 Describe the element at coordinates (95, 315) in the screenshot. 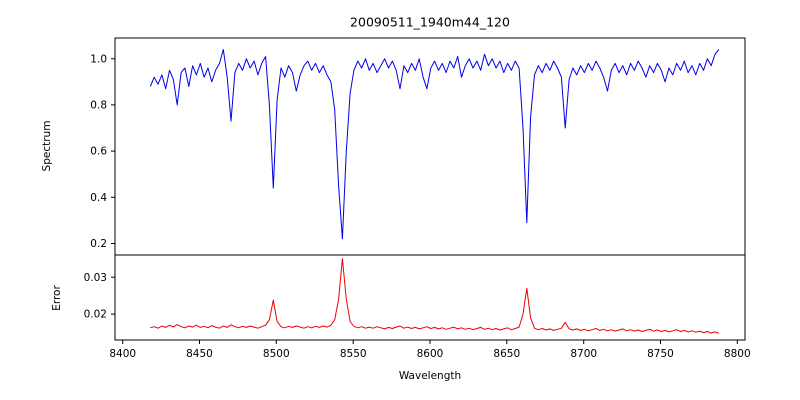

I see `y-tick-label: 0.02` at that location.